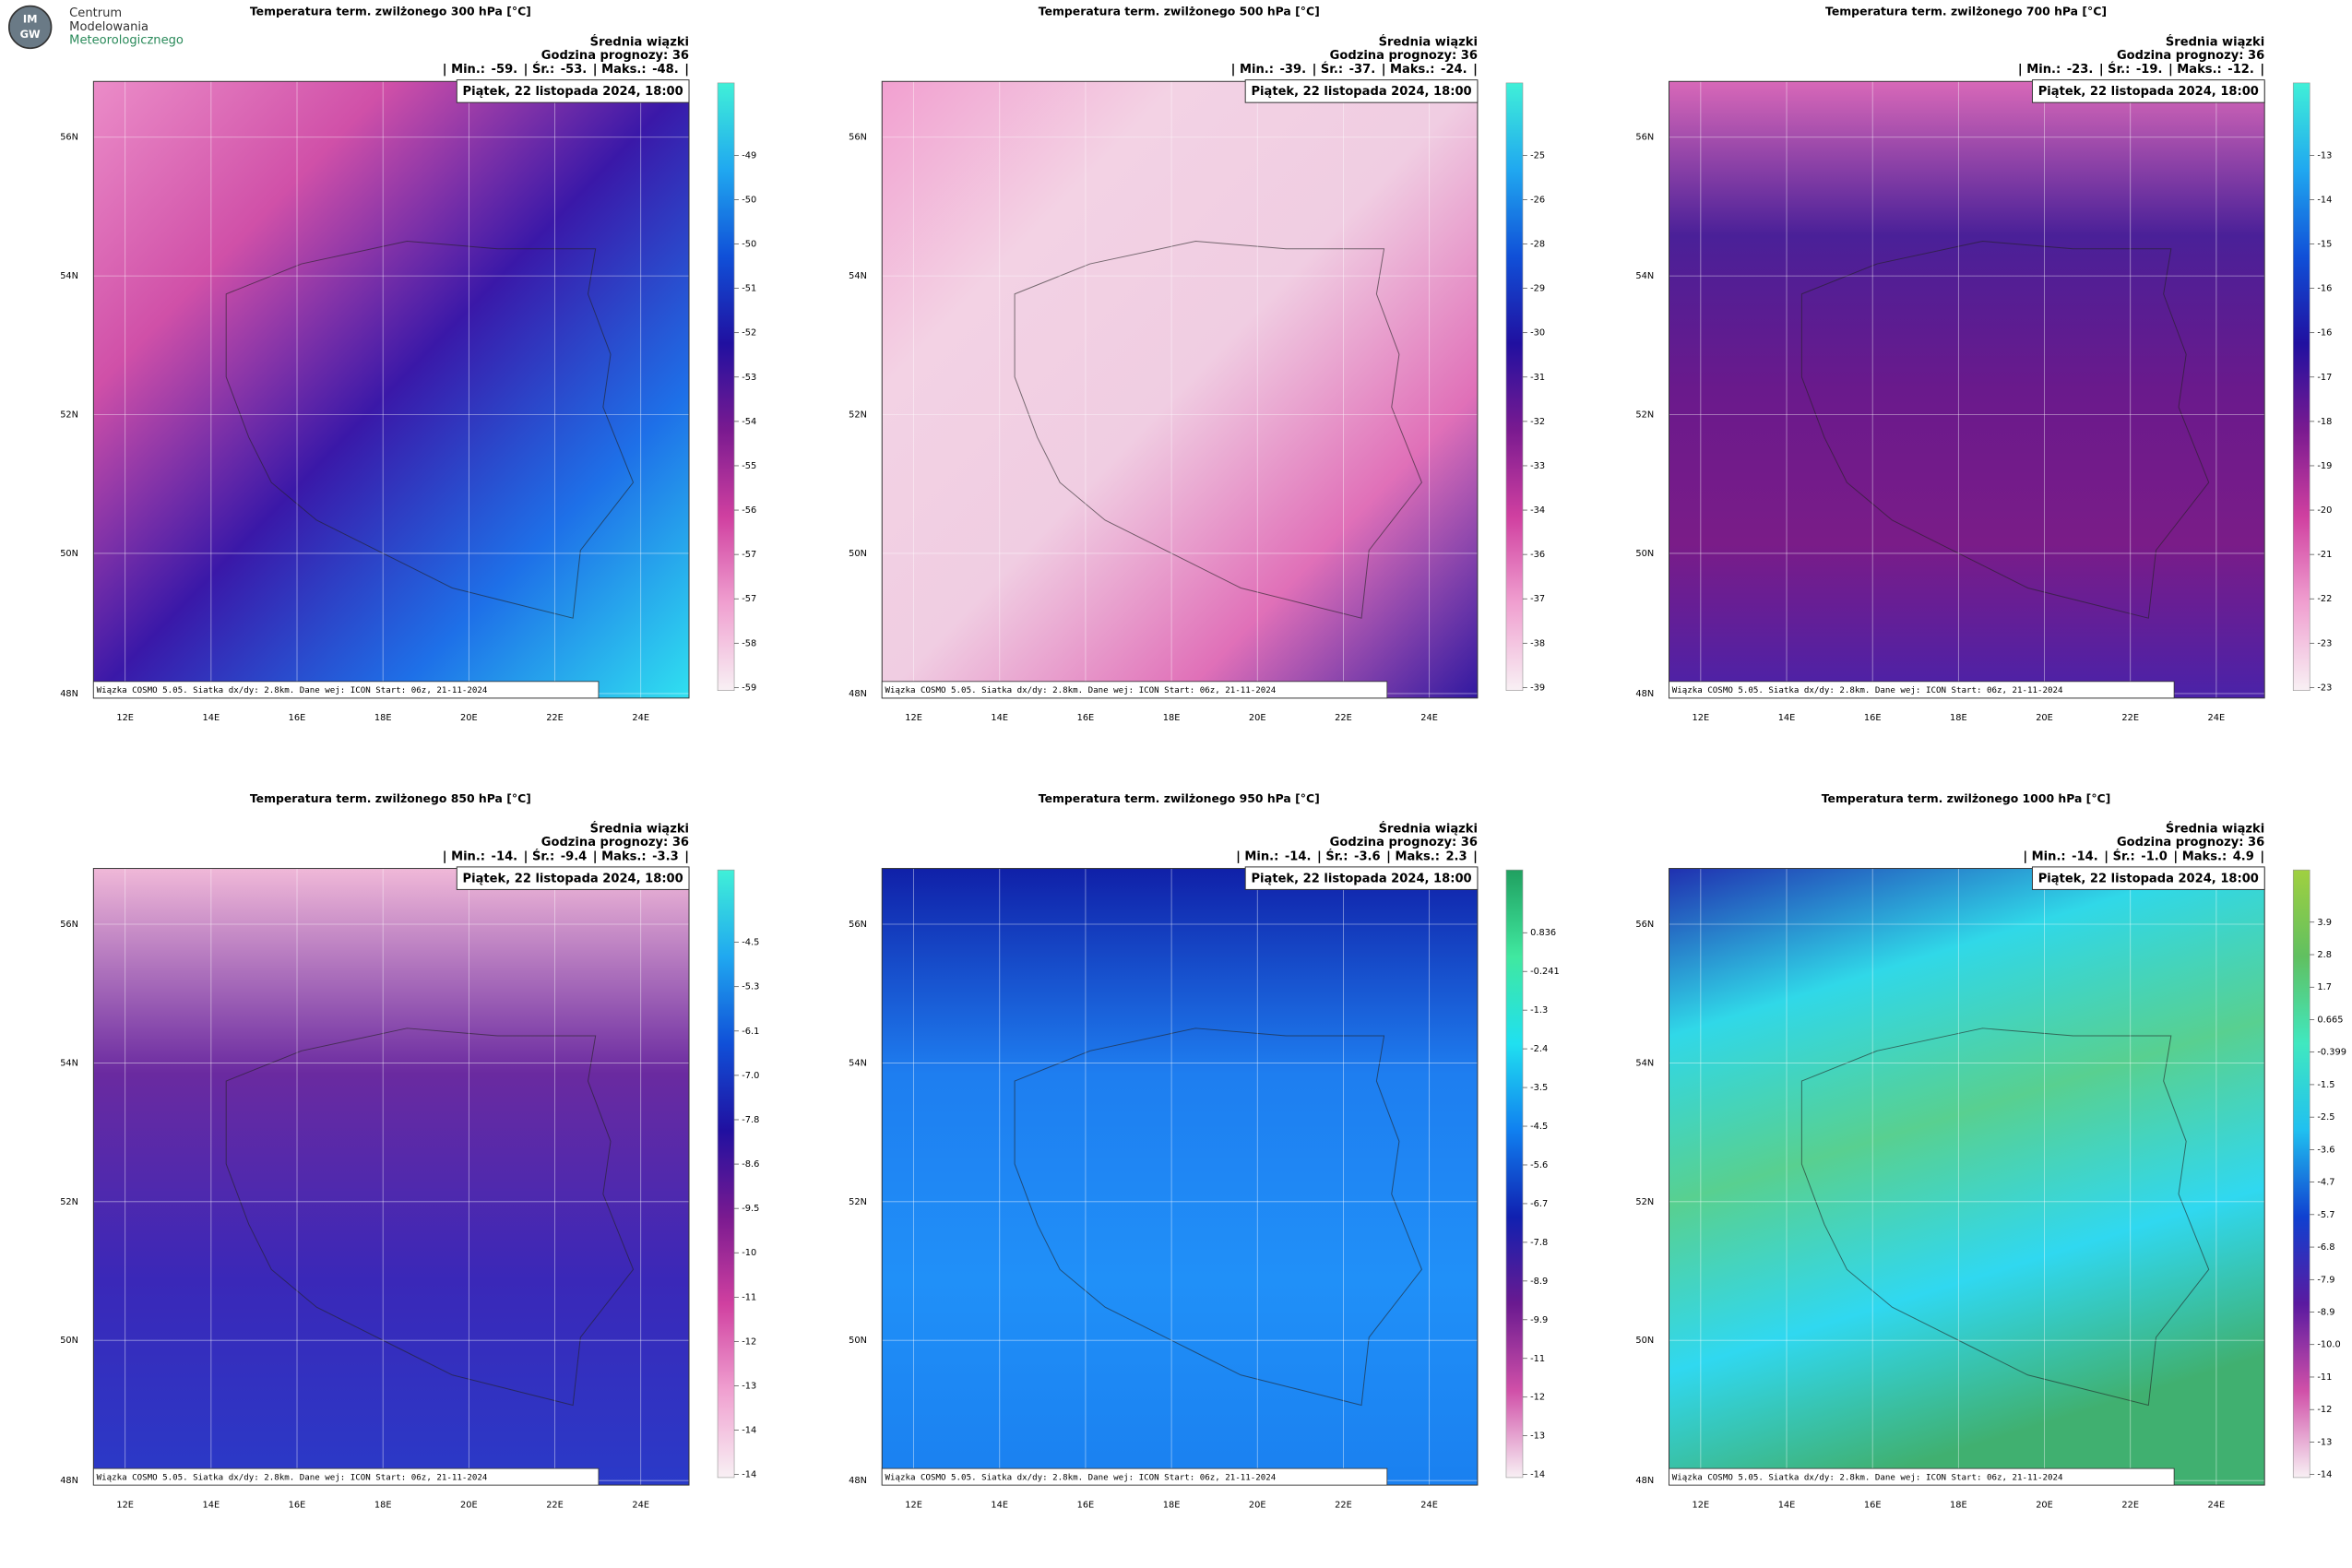  I want to click on stats: | Min.: -23. | Śr.: -19. | Maks.: -12. |, so click(2141, 69).